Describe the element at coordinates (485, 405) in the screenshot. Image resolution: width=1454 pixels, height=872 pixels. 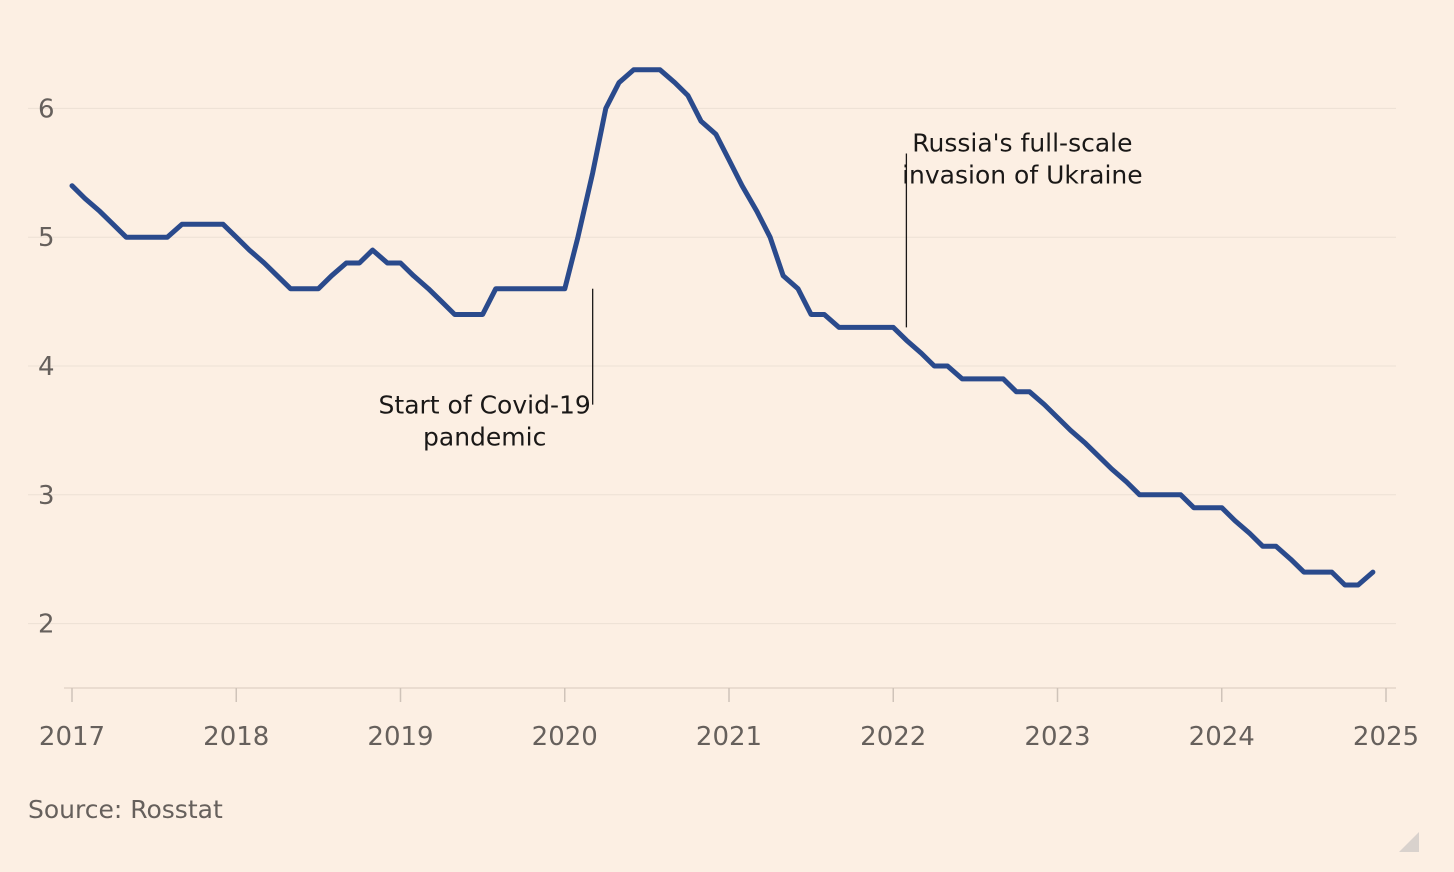
I see `annotation-label: Start of Covid-19` at that location.